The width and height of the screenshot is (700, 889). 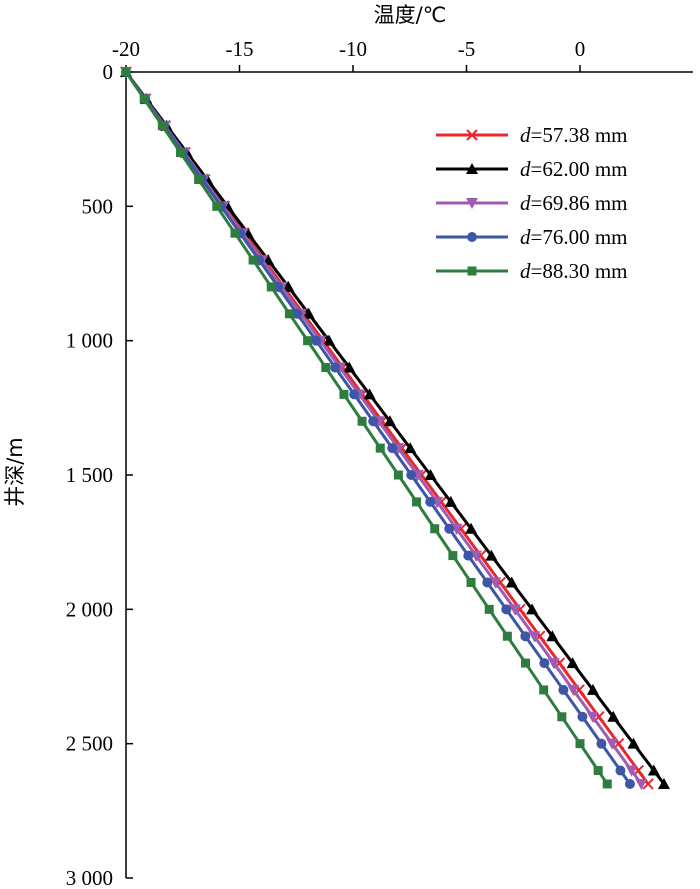 I want to click on legend-item-3: d=69.86 mm, so click(x=532, y=203).